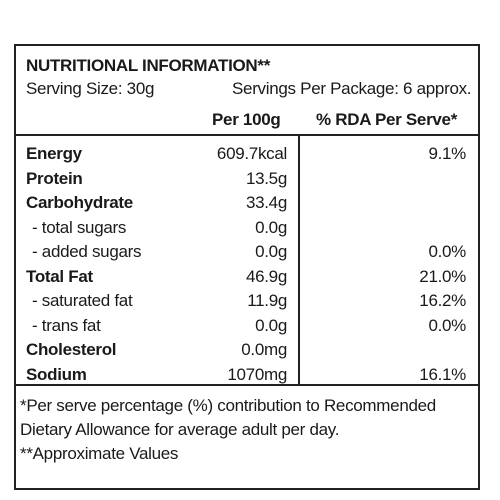 This screenshot has width=500, height=500. What do you see at coordinates (266, 276) in the screenshot?
I see `nutrient-value-per-100g: 46.9g` at bounding box center [266, 276].